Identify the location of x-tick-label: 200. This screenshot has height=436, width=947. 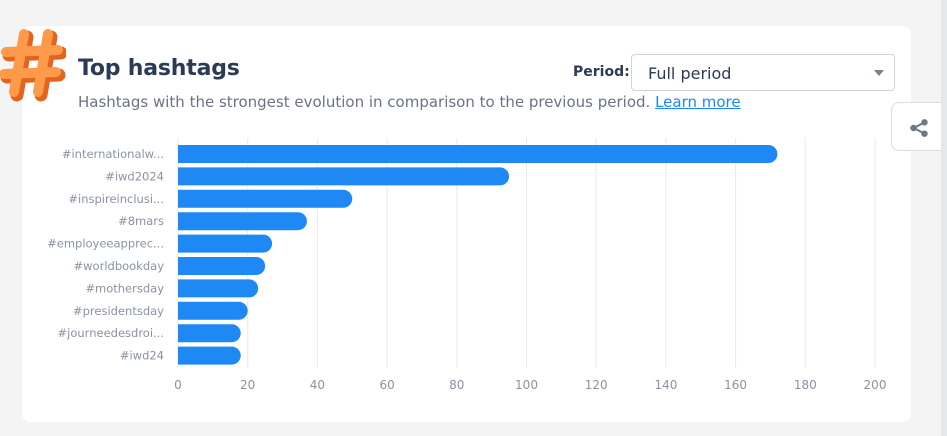
(875, 385).